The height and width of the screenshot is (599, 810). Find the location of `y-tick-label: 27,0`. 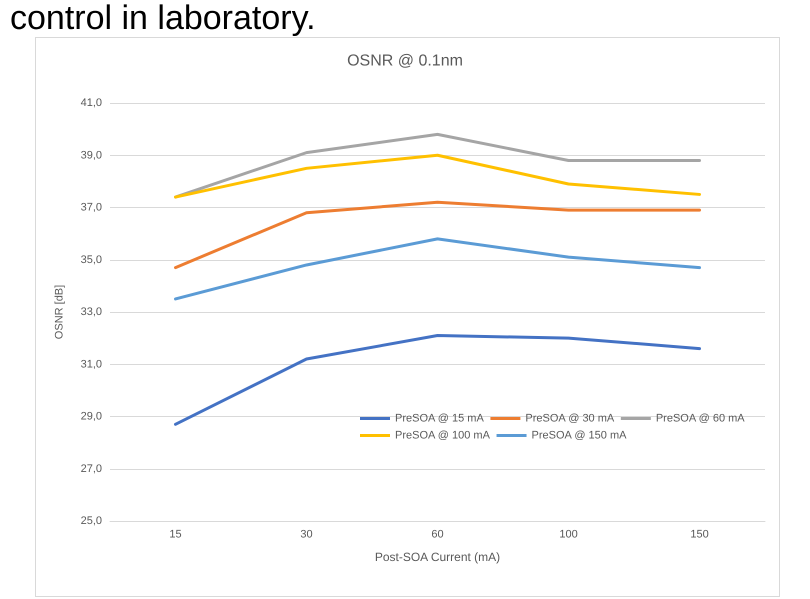

y-tick-label: 27,0 is located at coordinates (91, 468).